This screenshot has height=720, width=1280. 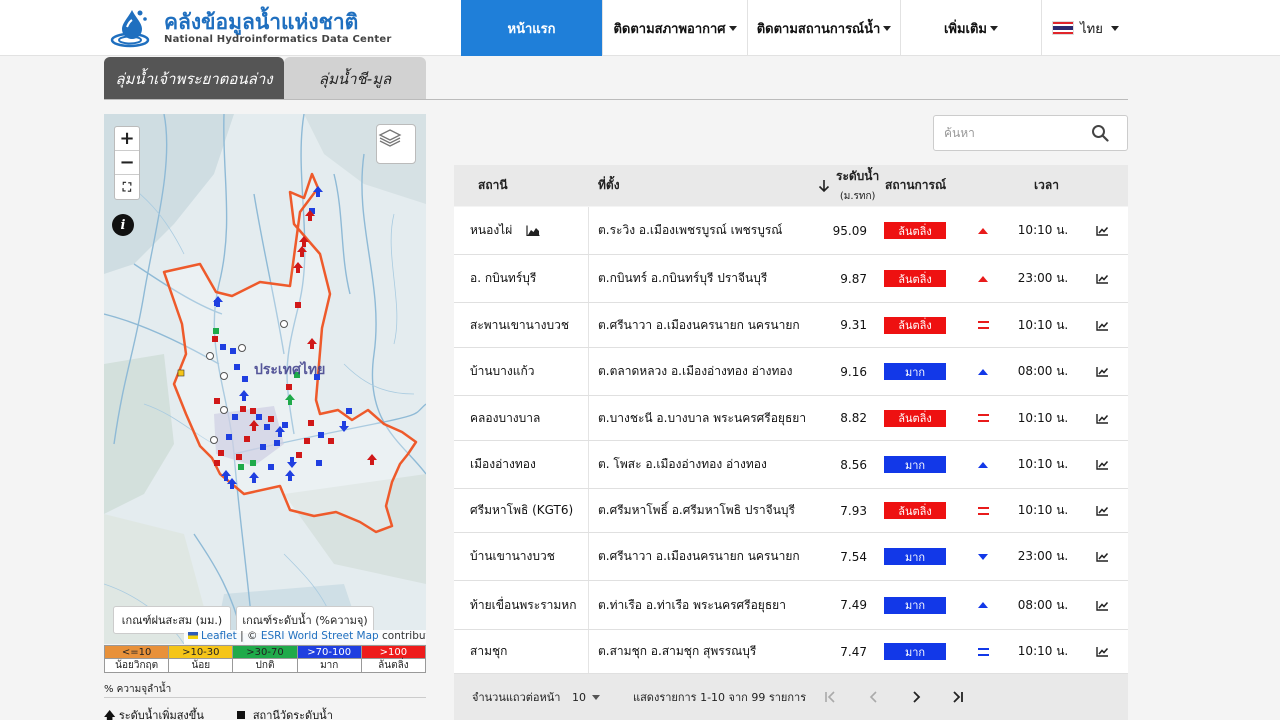 What do you see at coordinates (505, 230) in the screenshot?
I see `station-name-cell: หนองไผ่` at bounding box center [505, 230].